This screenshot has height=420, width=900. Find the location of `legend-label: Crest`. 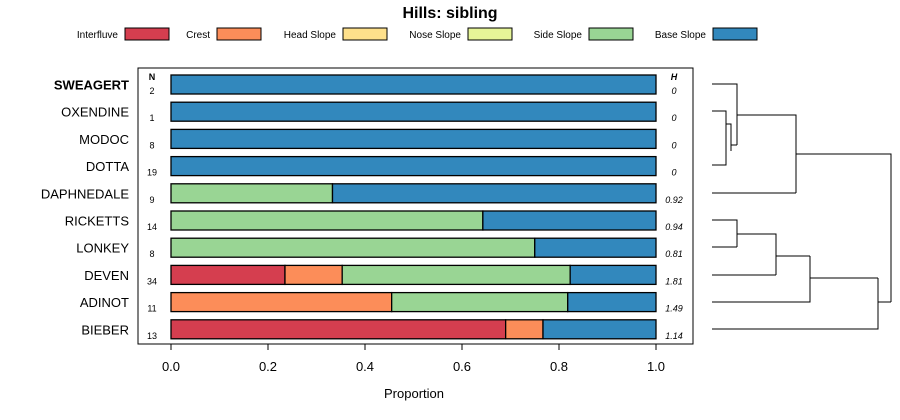

legend-label: Crest is located at coordinates (198, 35).